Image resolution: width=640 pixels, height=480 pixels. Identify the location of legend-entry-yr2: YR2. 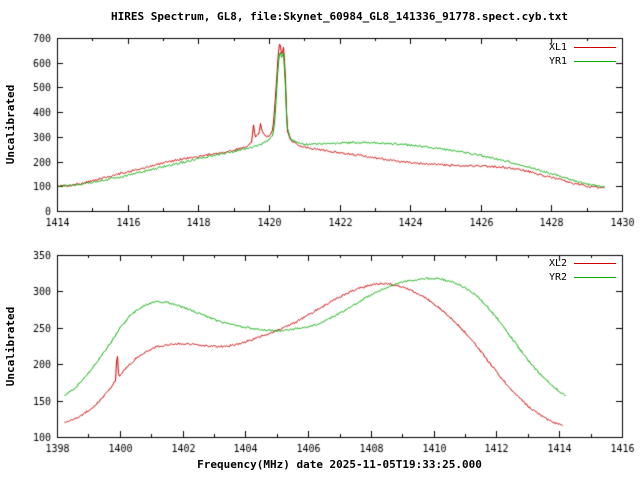
(582, 277).